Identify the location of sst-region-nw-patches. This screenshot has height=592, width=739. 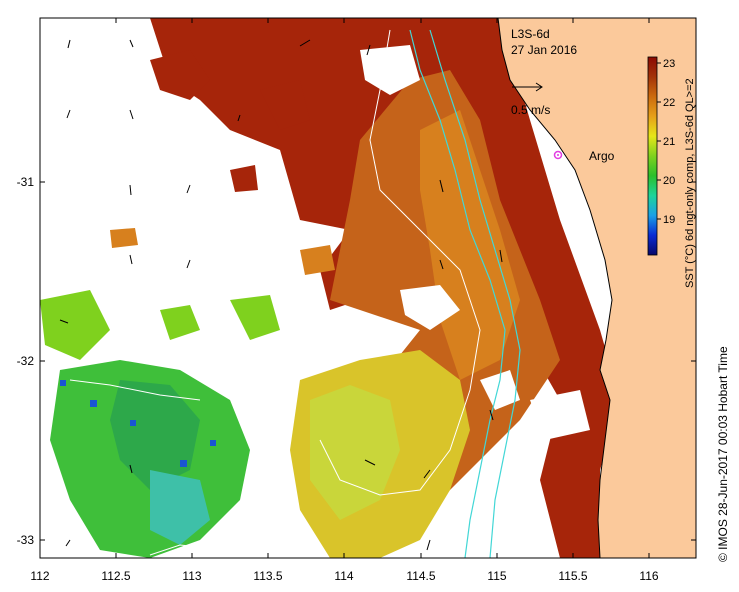
(230, 121).